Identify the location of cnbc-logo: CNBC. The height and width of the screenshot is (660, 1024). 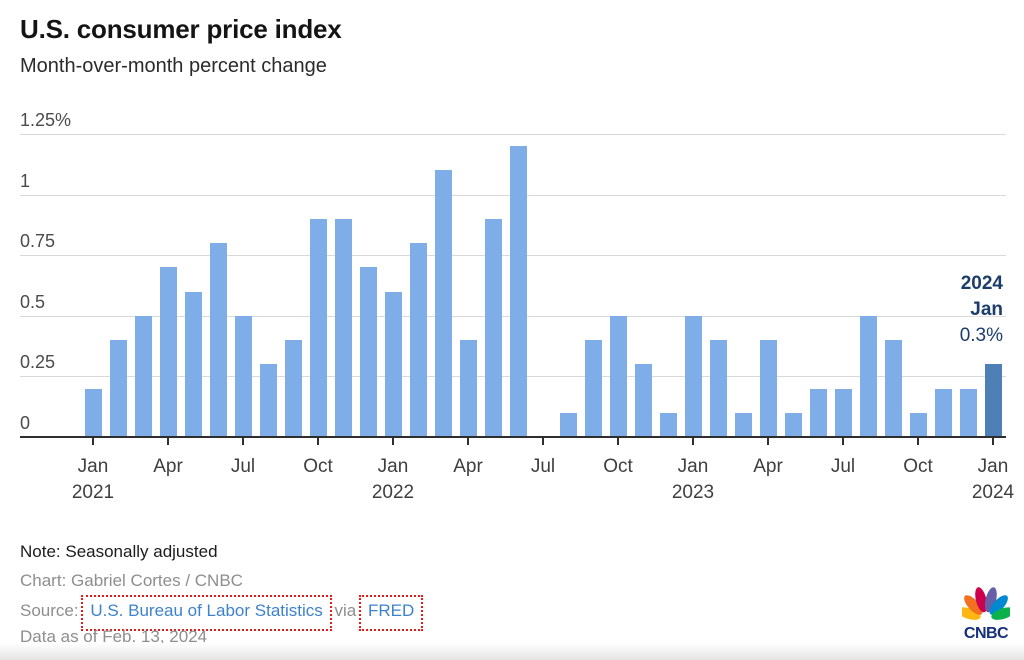
(986, 613).